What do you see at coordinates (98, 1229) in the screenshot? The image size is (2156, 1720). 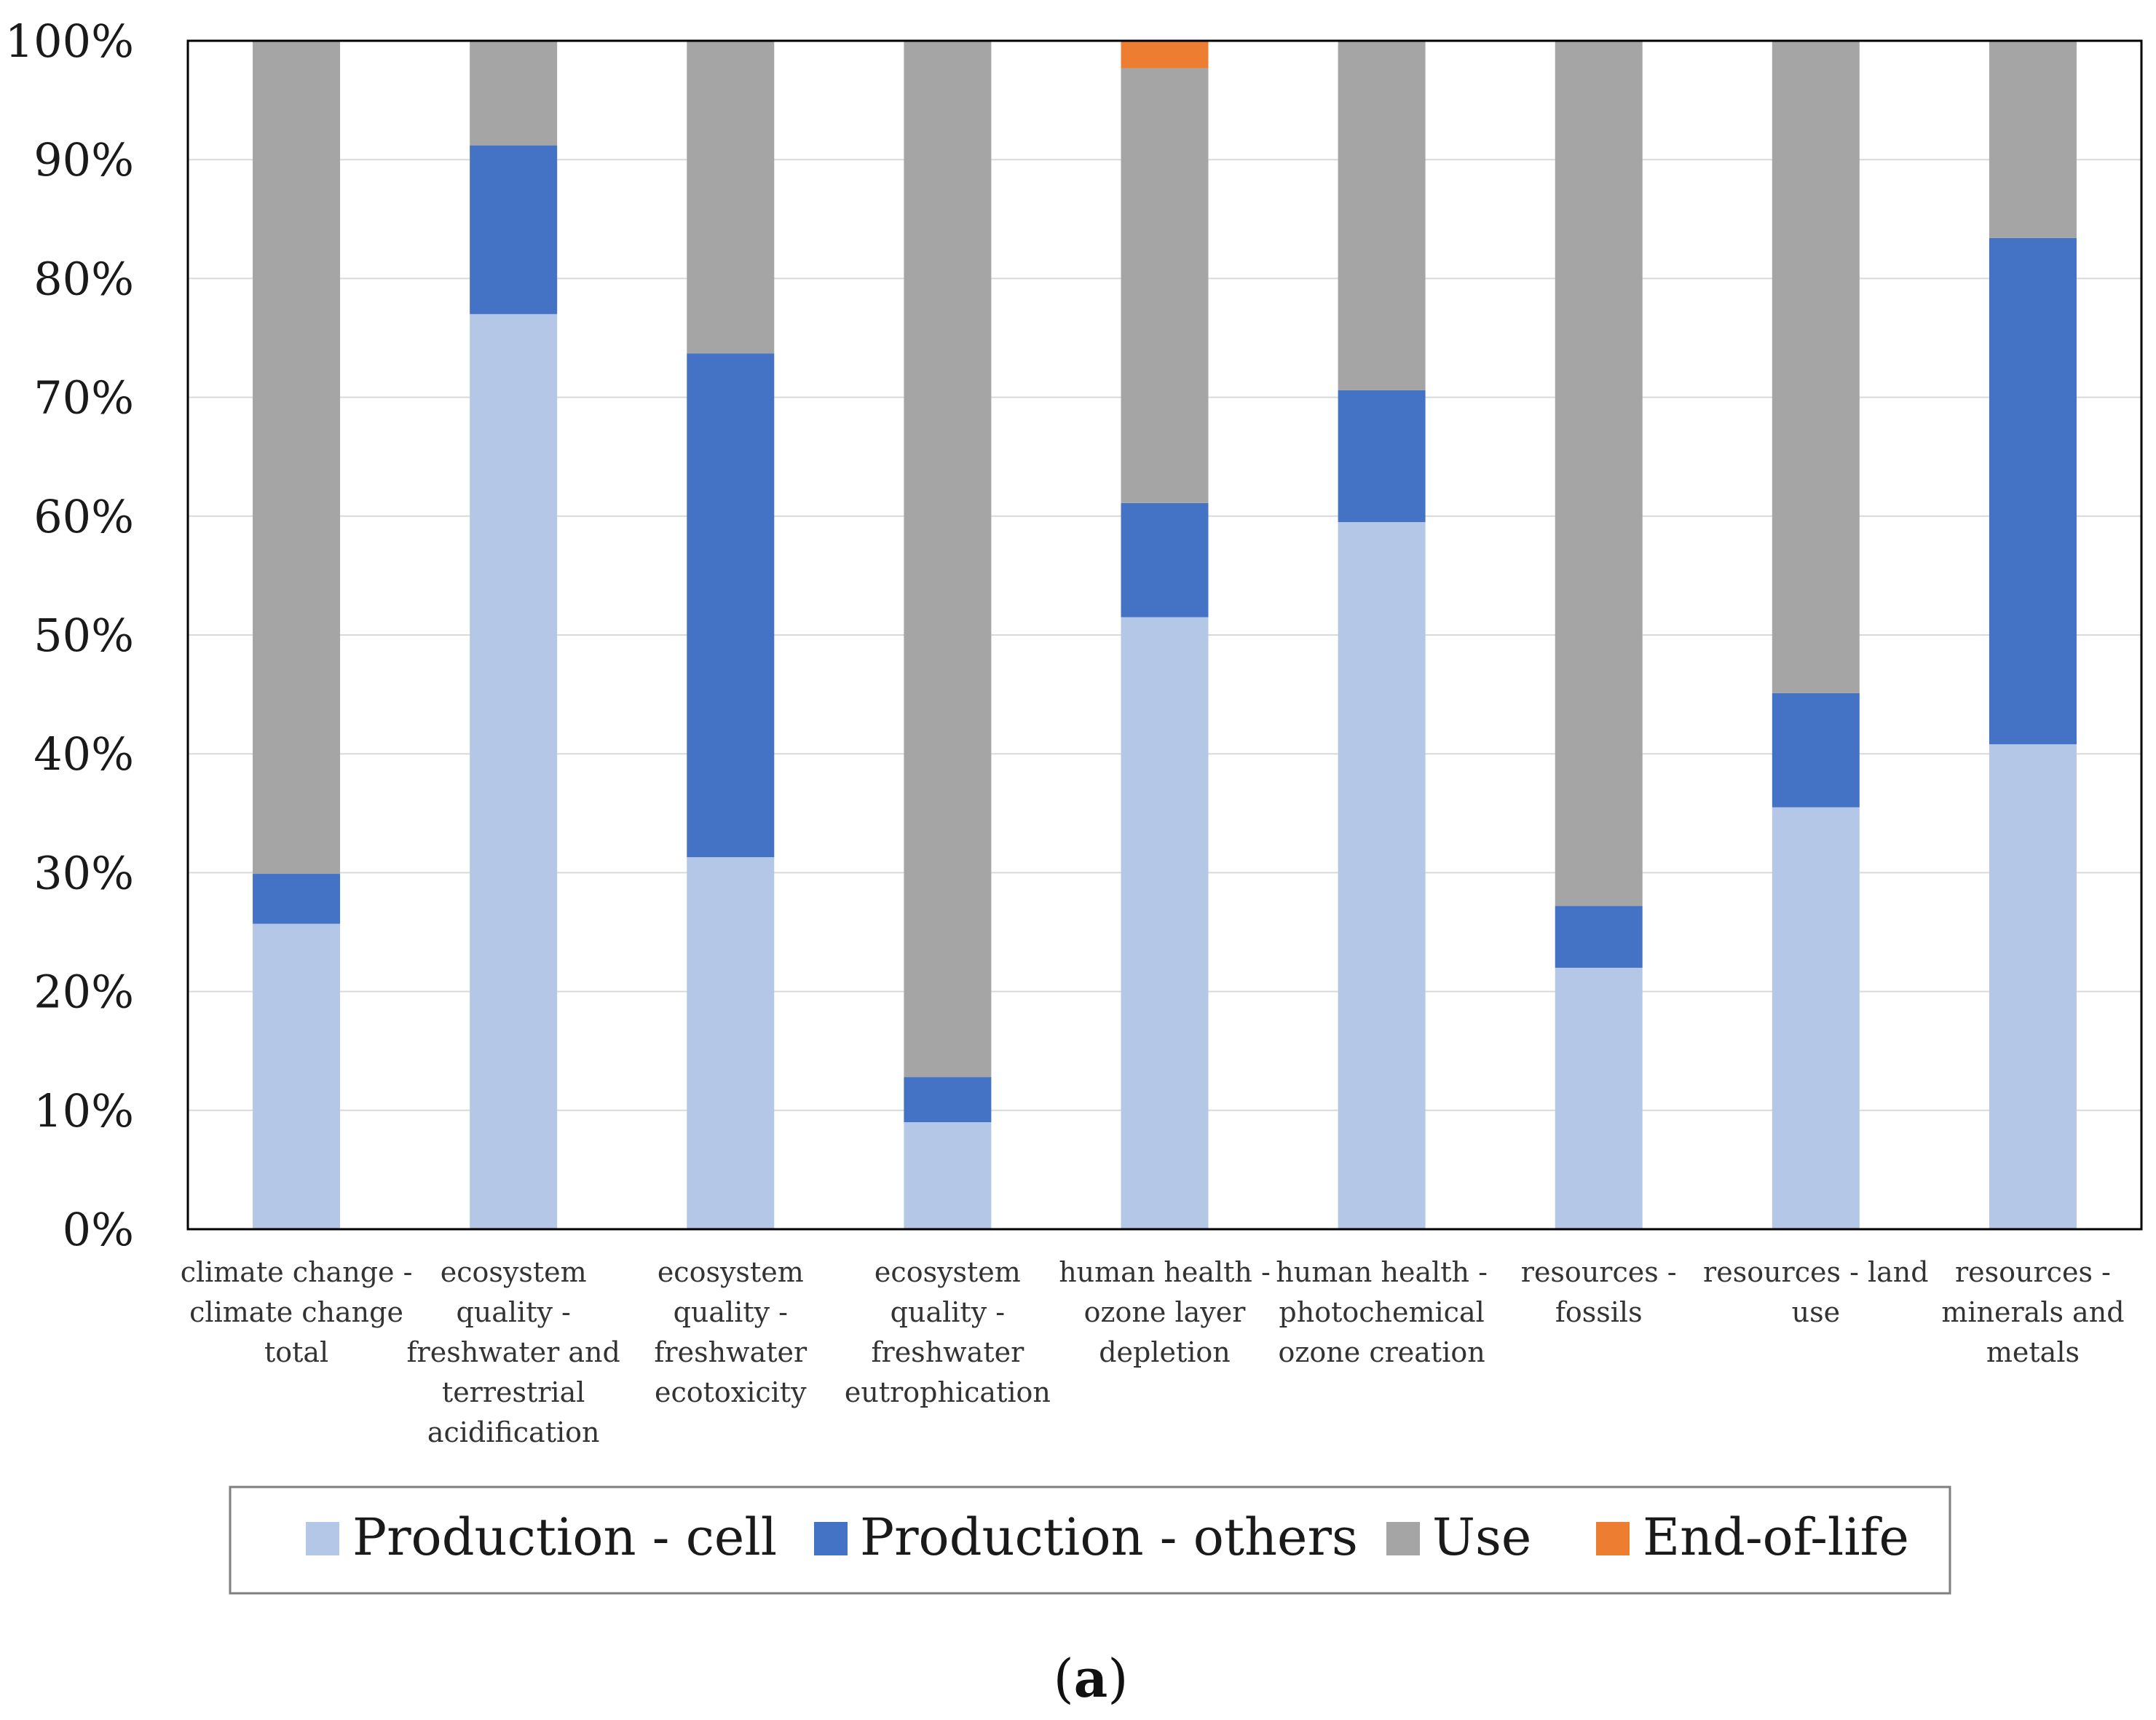 I see `y-tick-label: 0%` at bounding box center [98, 1229].